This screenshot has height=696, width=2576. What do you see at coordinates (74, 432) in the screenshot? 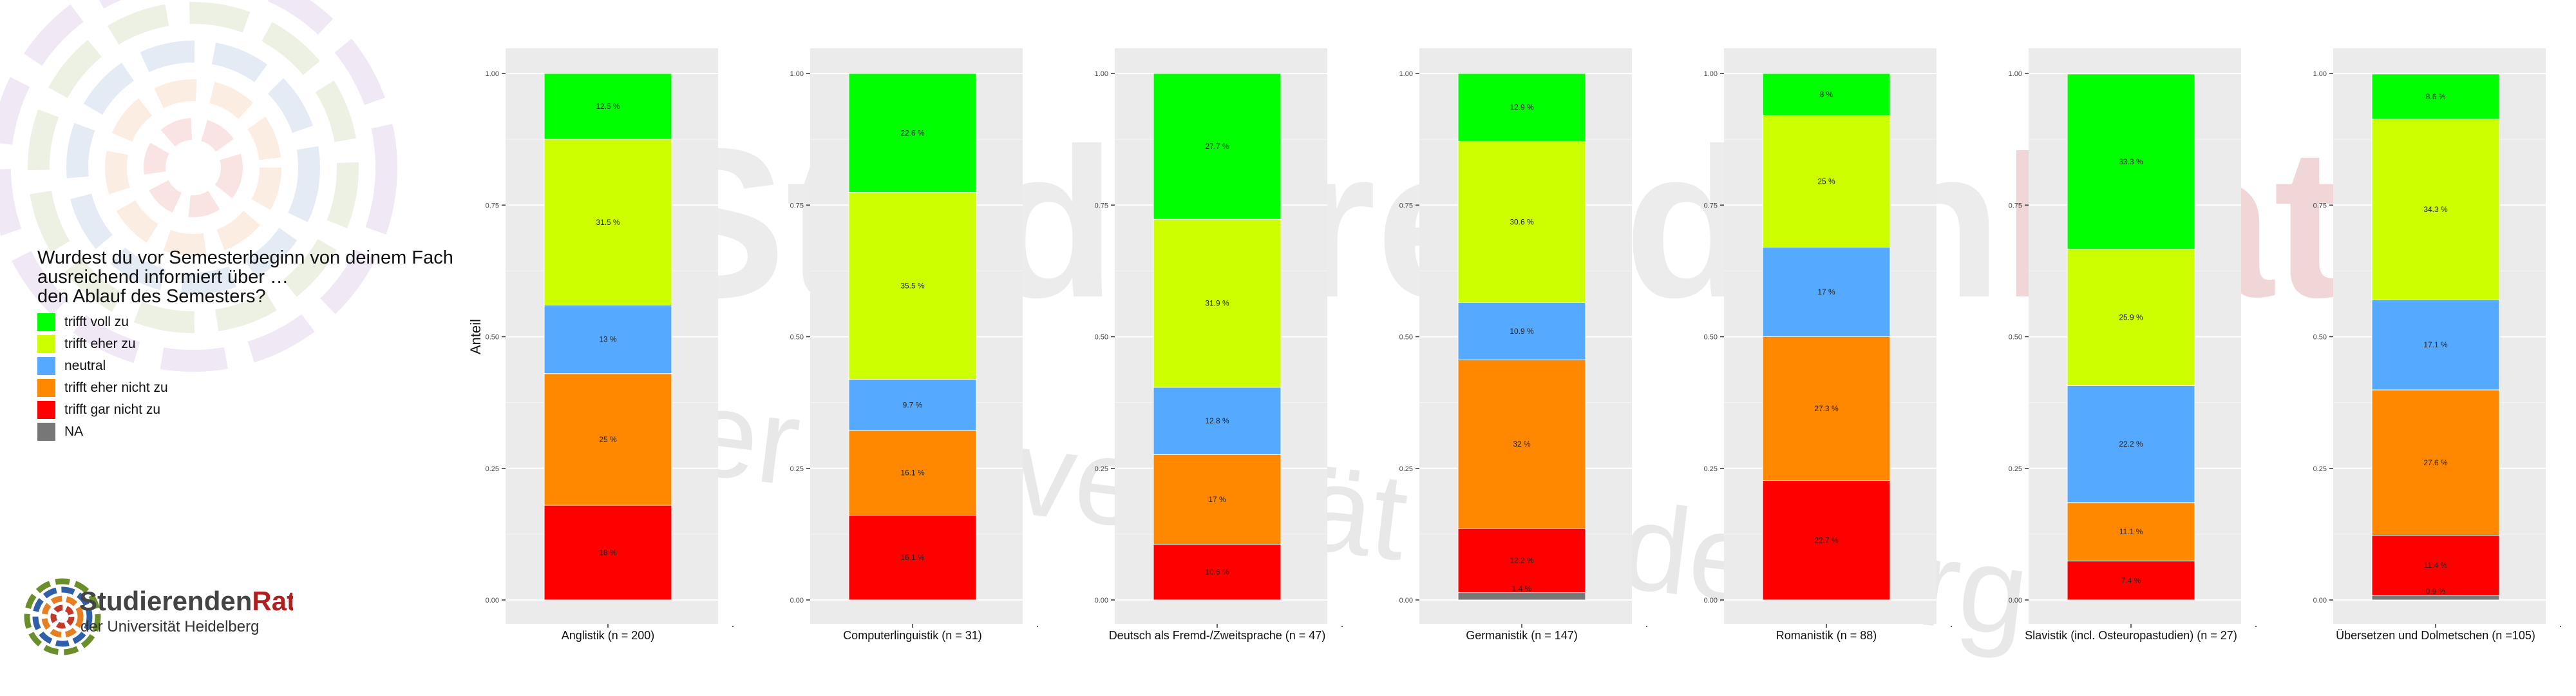
I see `legend-label: NA` at bounding box center [74, 432].